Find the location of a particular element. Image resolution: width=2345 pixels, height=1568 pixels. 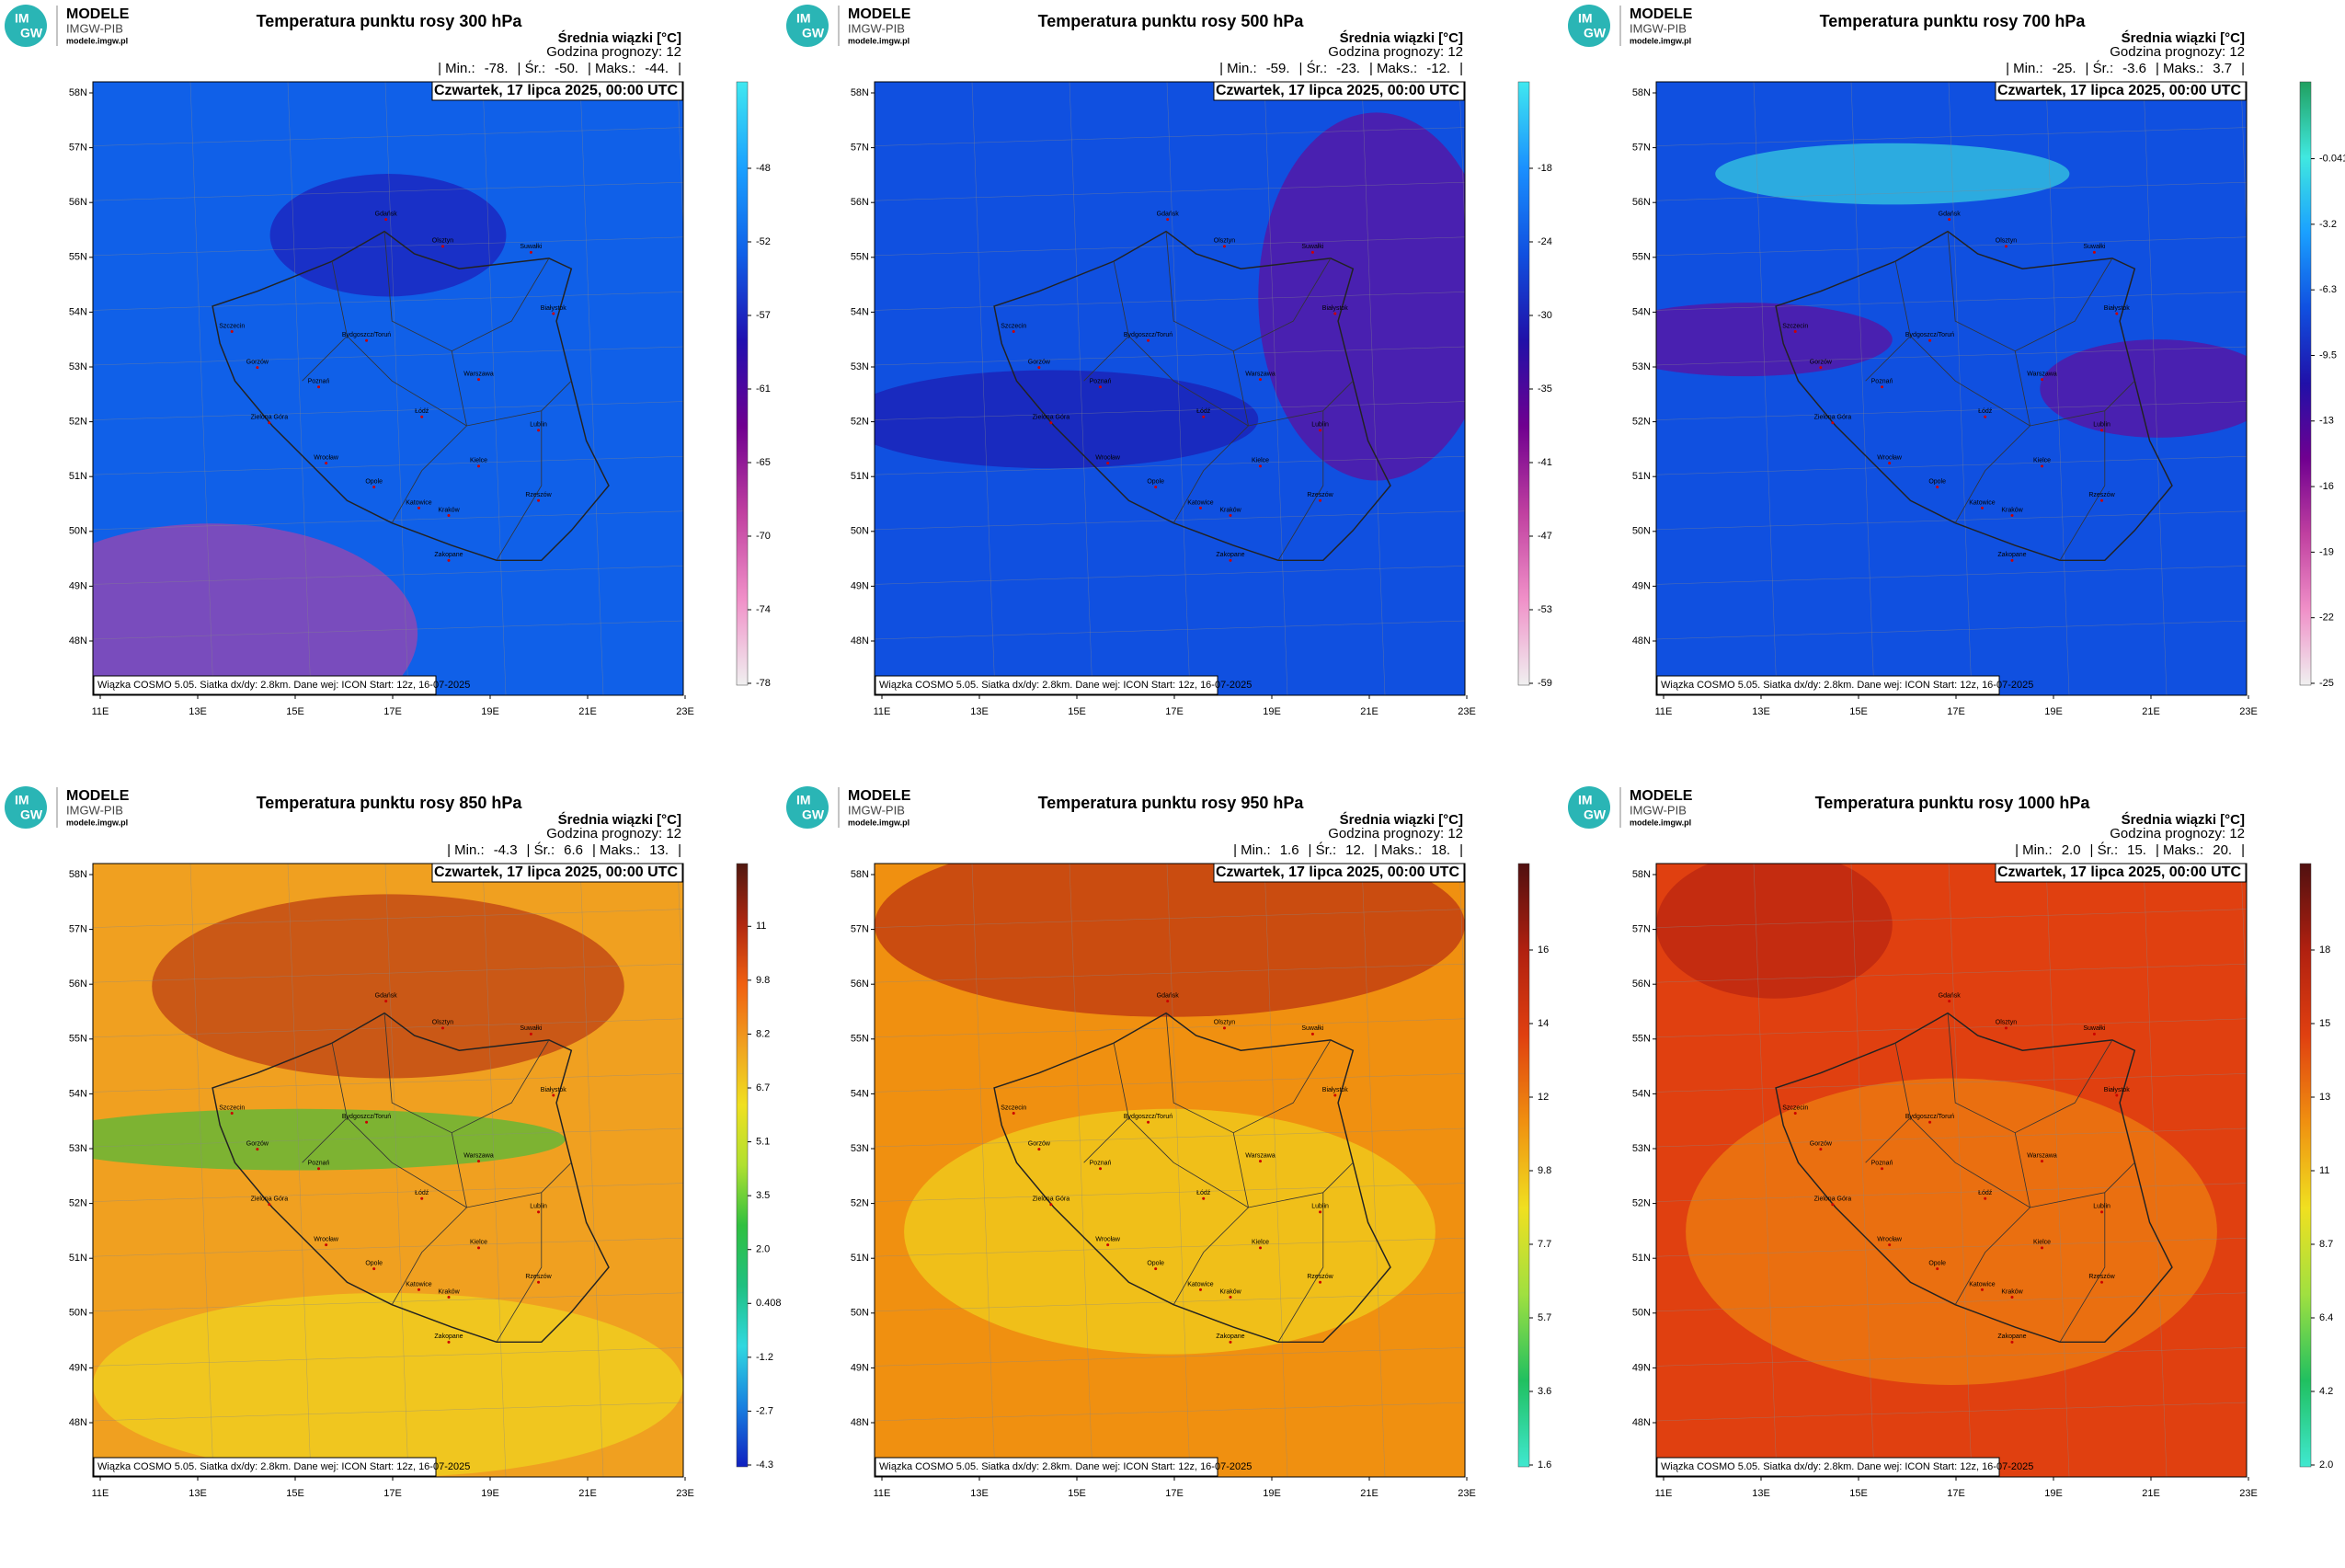

colorbar-label: 8.2 is located at coordinates (763, 1033).